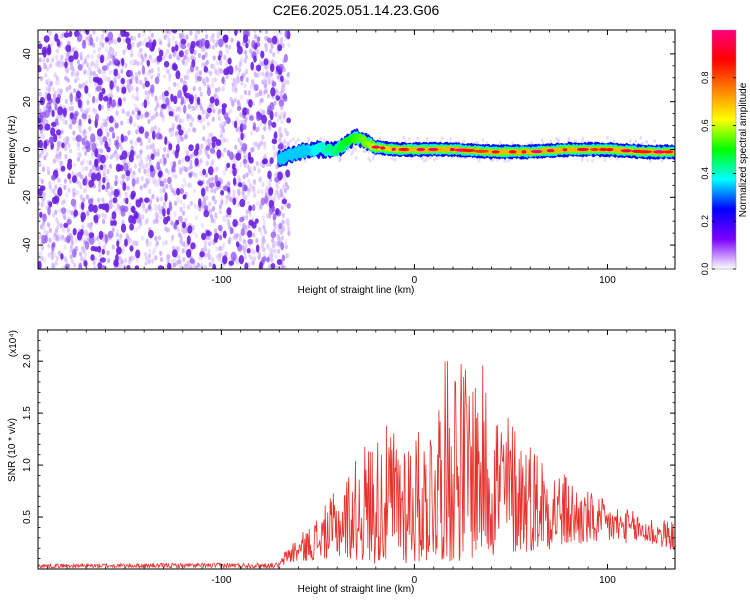  What do you see at coordinates (452, 149) in the screenshot?
I see `track-peak` at bounding box center [452, 149].